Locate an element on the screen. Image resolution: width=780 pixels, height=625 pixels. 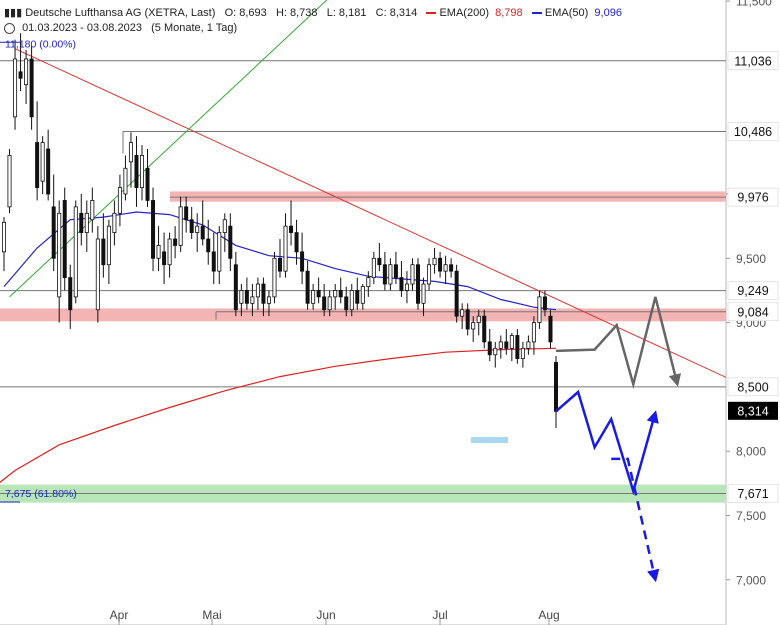
level-price-label: 8,500 is located at coordinates (752, 387).